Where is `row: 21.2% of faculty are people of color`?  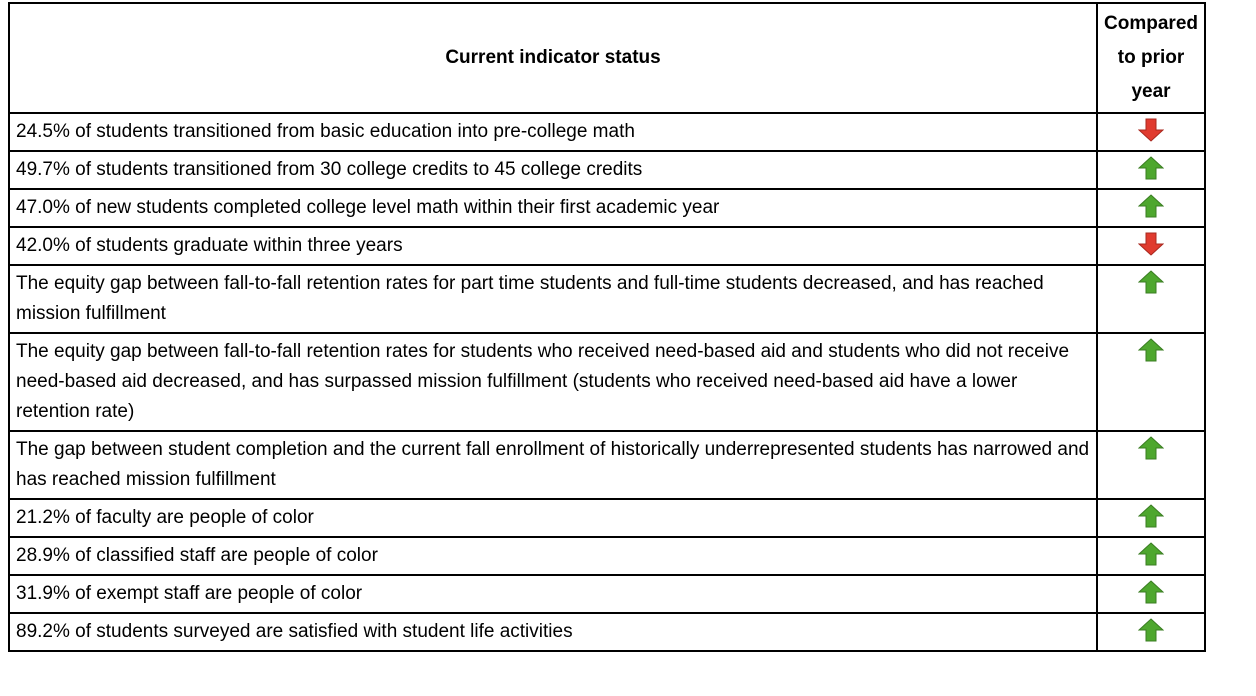
row: 21.2% of faculty are people of color is located at coordinates (606, 518).